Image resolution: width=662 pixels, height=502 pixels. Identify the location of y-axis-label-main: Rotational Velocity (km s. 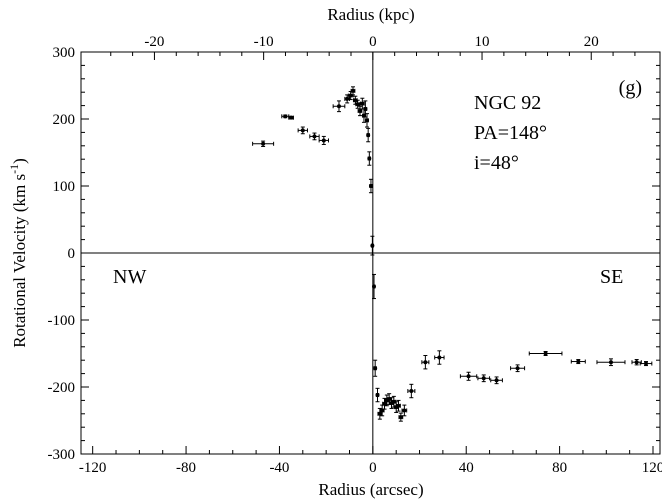
(19, 261).